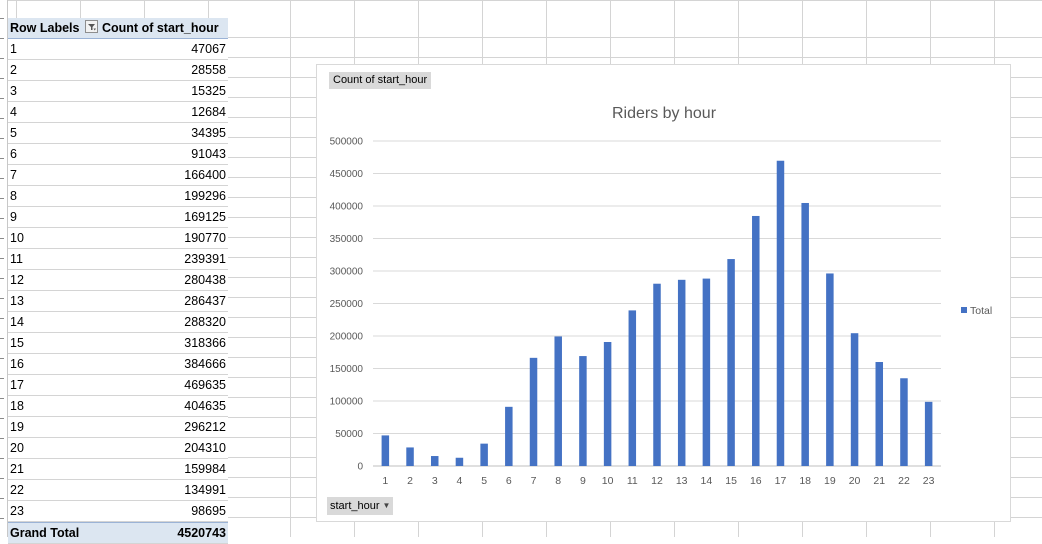 This screenshot has height=544, width=1042. I want to click on x-tick-label: 3, so click(435, 481).